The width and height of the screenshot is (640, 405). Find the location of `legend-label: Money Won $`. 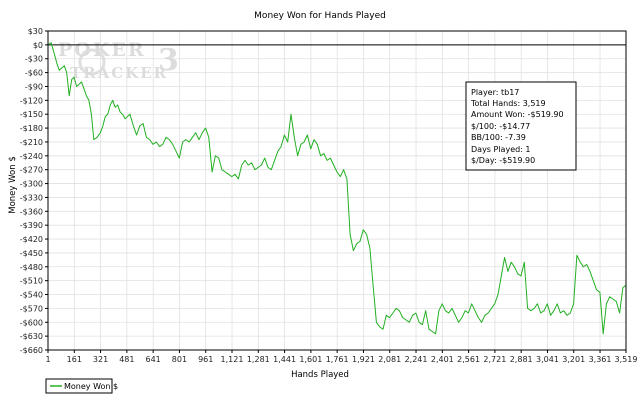

legend-label: Money Won $ is located at coordinates (91, 386).